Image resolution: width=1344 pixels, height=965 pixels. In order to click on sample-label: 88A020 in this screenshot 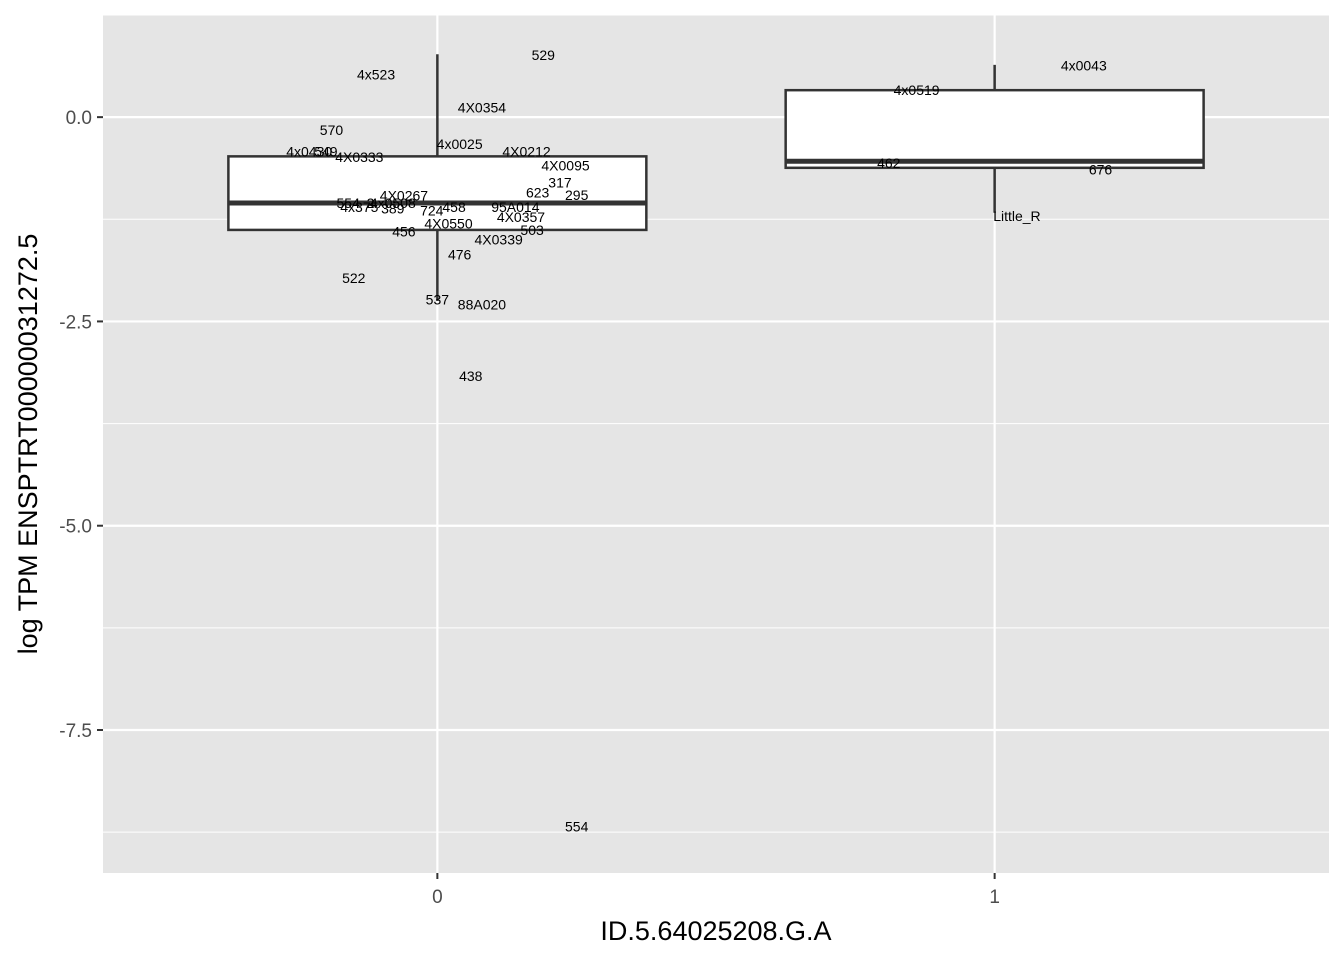, I will do `click(482, 304)`.